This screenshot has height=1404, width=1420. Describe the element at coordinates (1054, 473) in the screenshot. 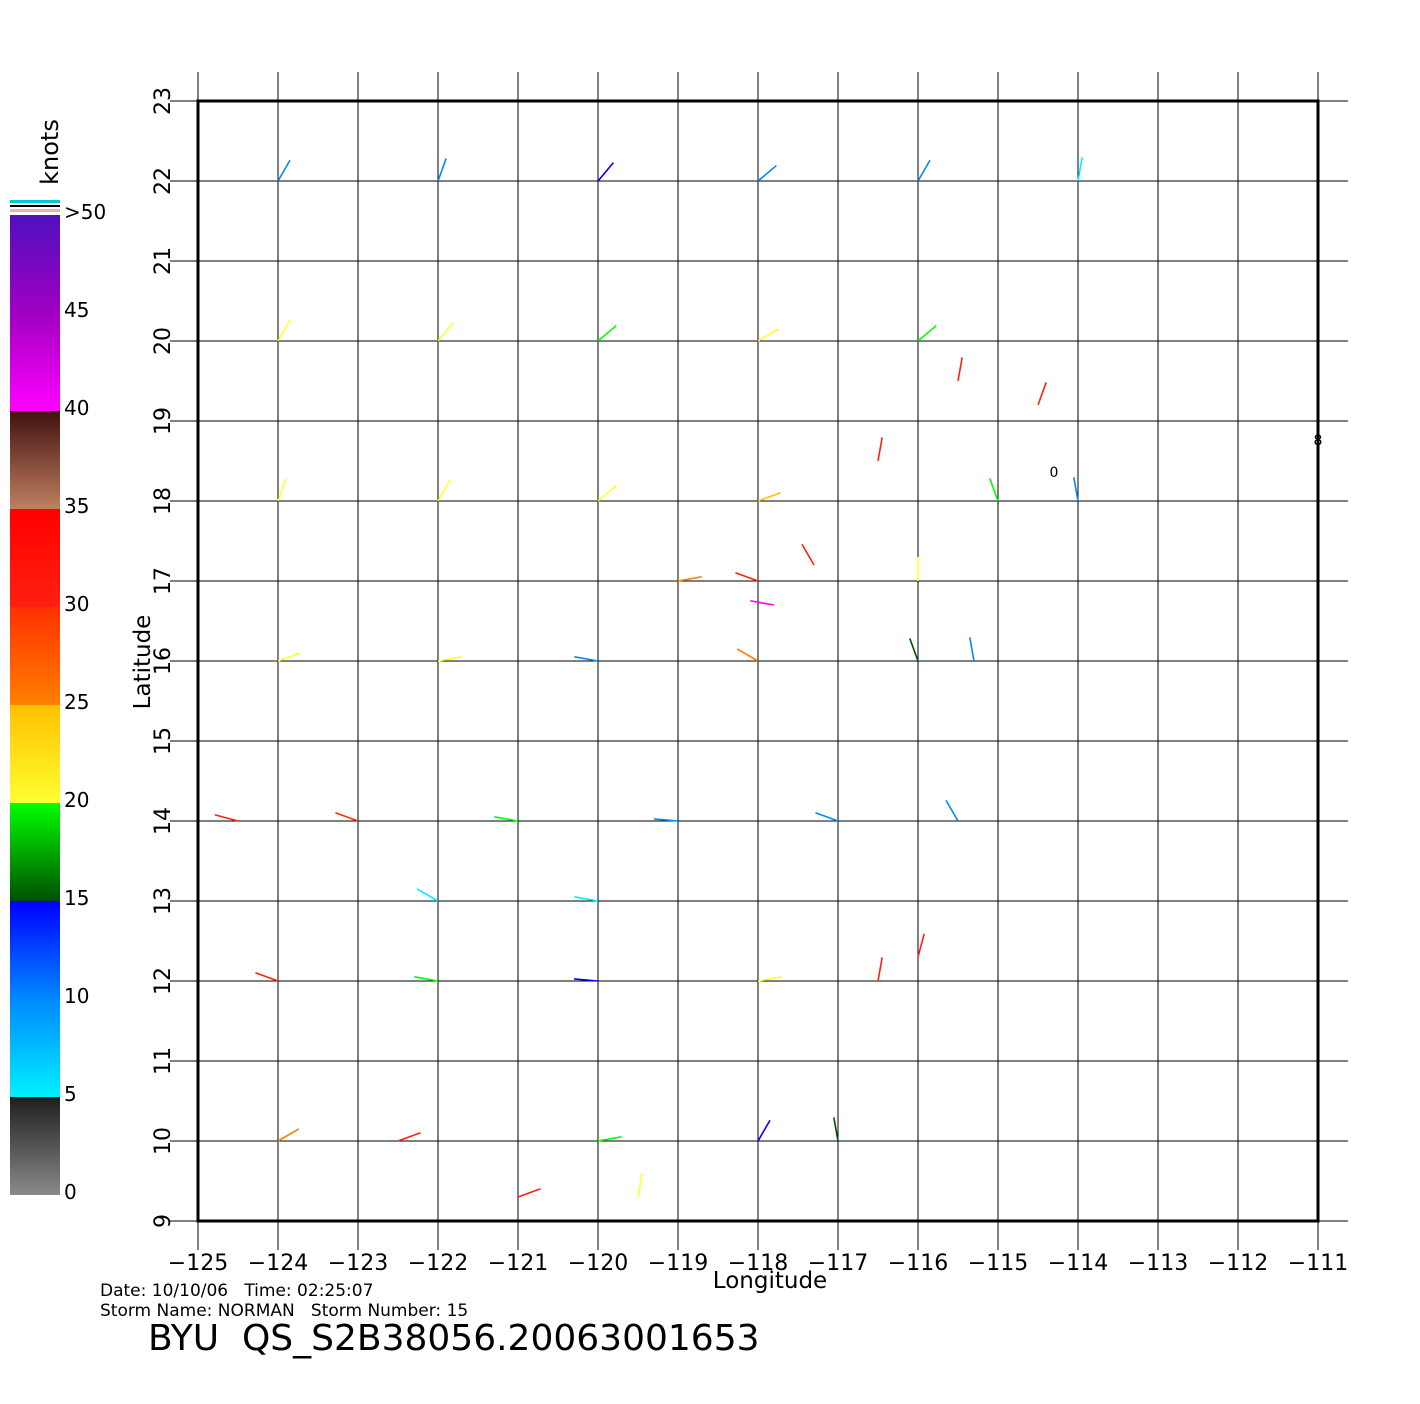

I see `annotation: 0` at that location.